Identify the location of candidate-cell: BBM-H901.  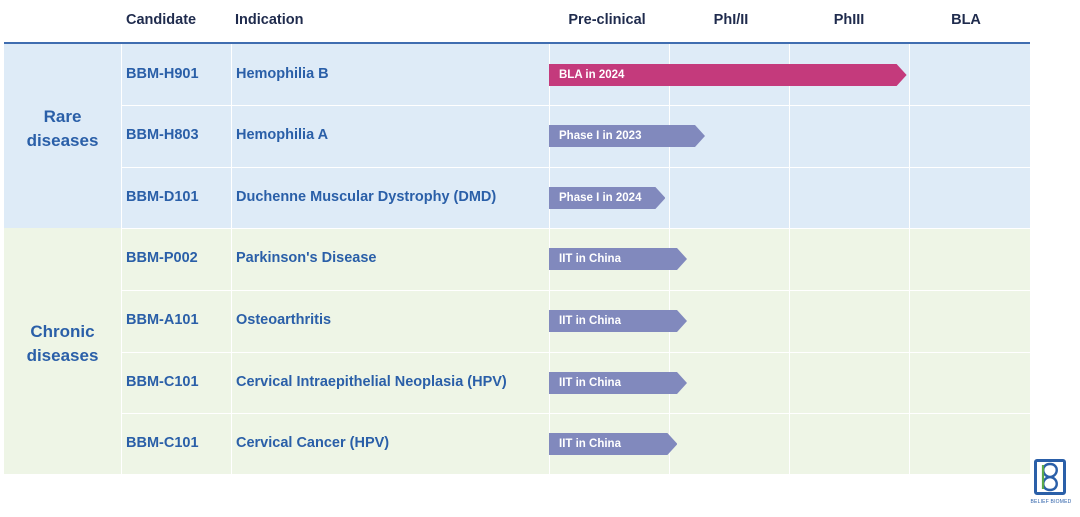
(162, 73).